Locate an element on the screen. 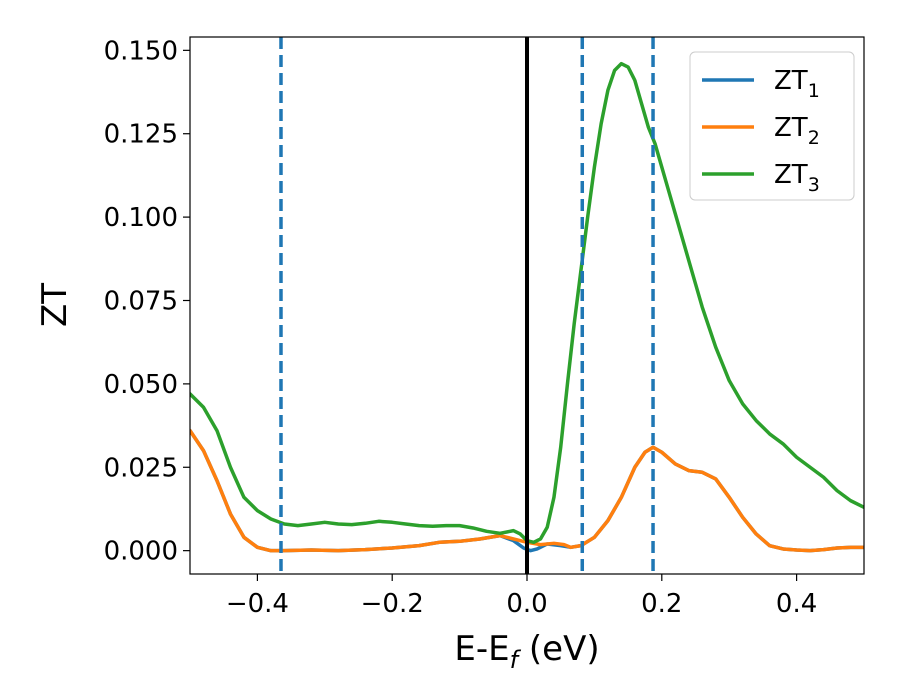 Image resolution: width=900 pixels, height=700 pixels. y-axis: 0.000 0.025 0.050 0.075 0.100 0.125 0.150 is located at coordinates (147, 301).